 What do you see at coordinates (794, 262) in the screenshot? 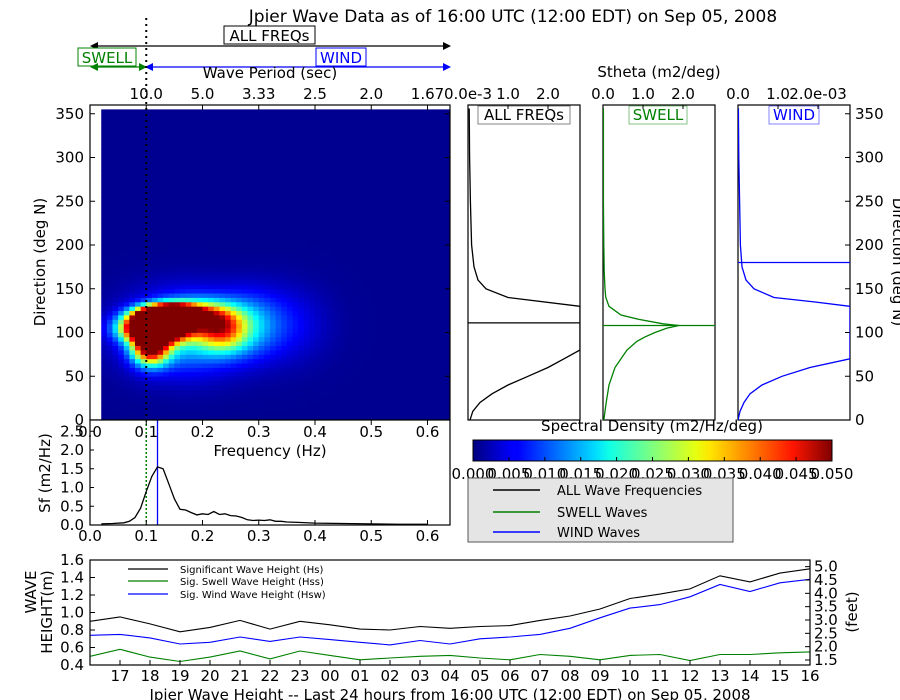
I see `stheta-wind-panel: WIND` at bounding box center [794, 262].